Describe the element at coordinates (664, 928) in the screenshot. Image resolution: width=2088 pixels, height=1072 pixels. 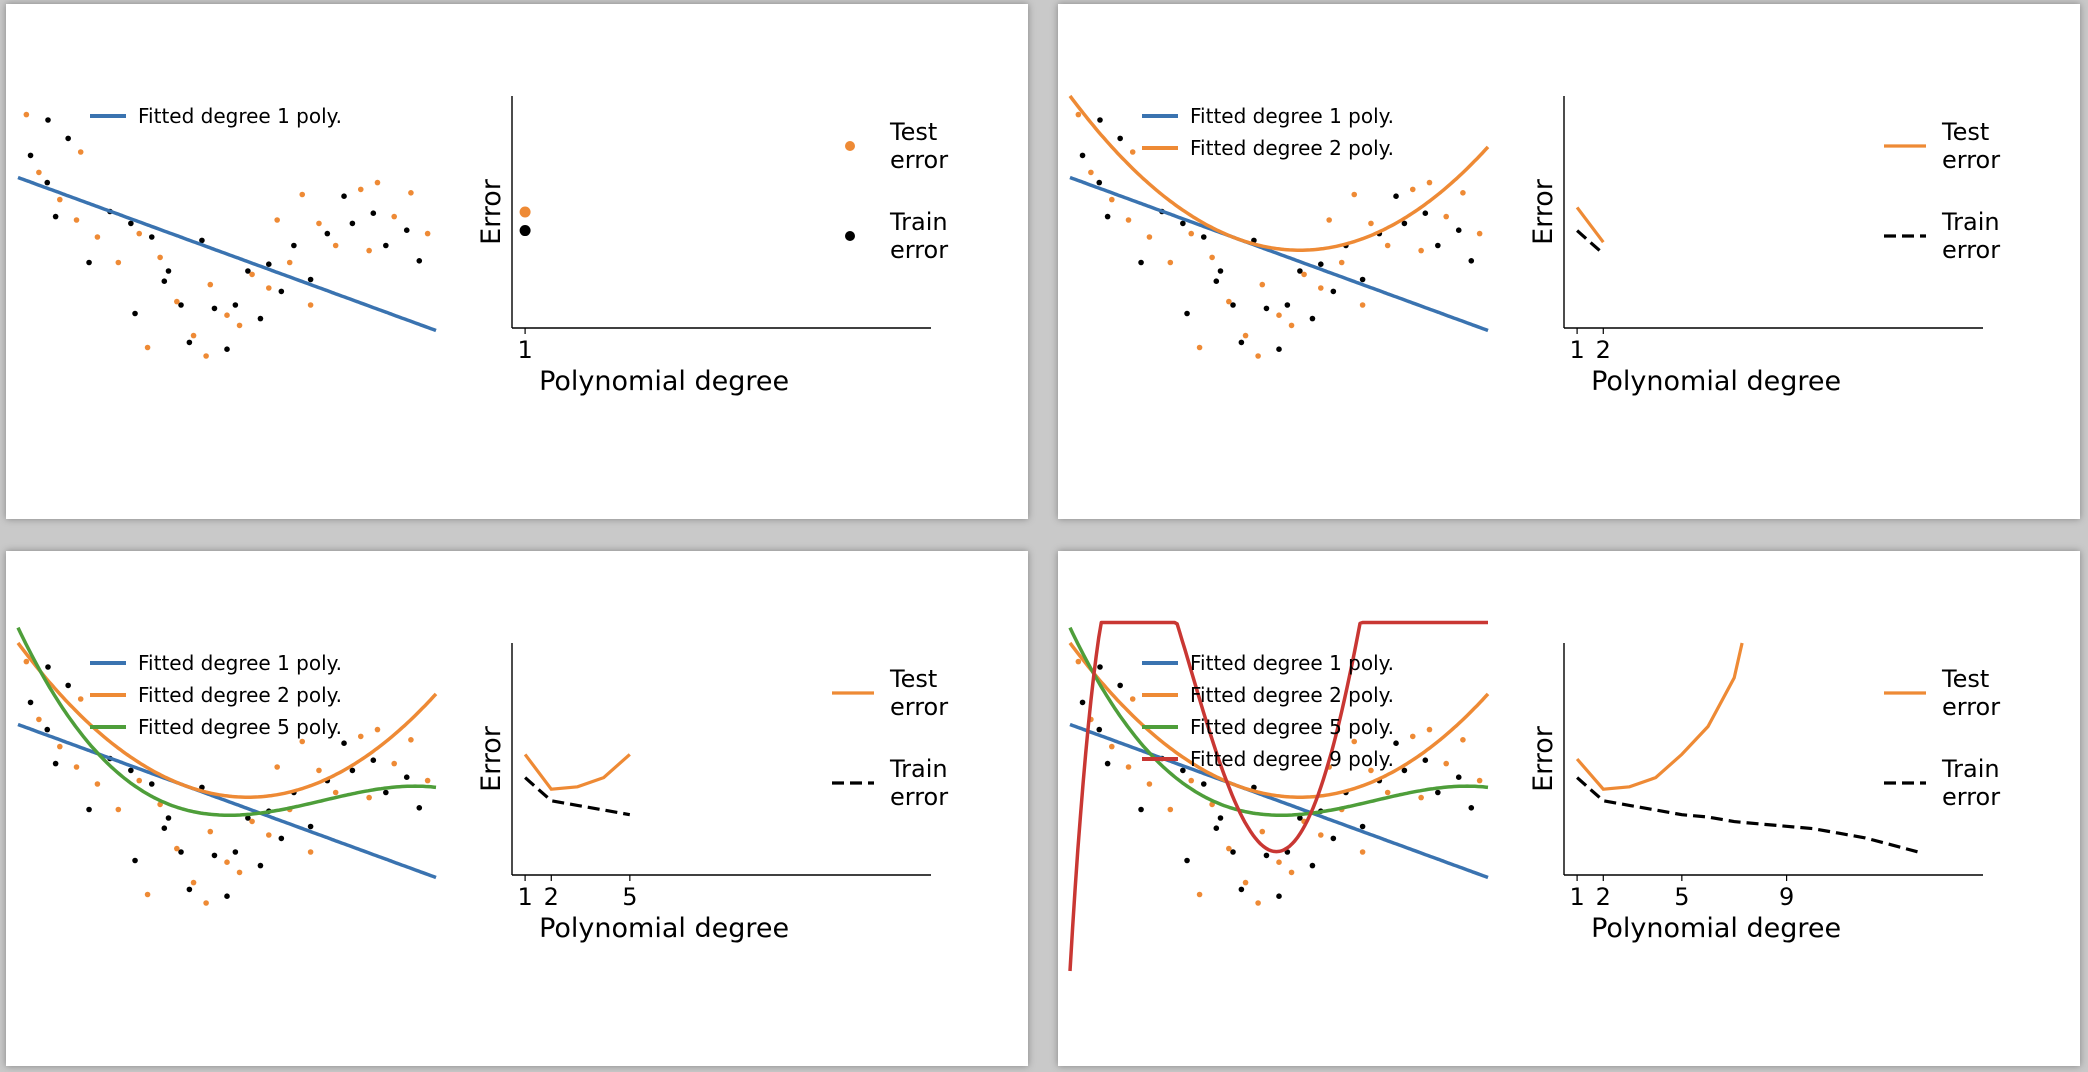
I see `x-axis-label: Polynomial degree` at that location.